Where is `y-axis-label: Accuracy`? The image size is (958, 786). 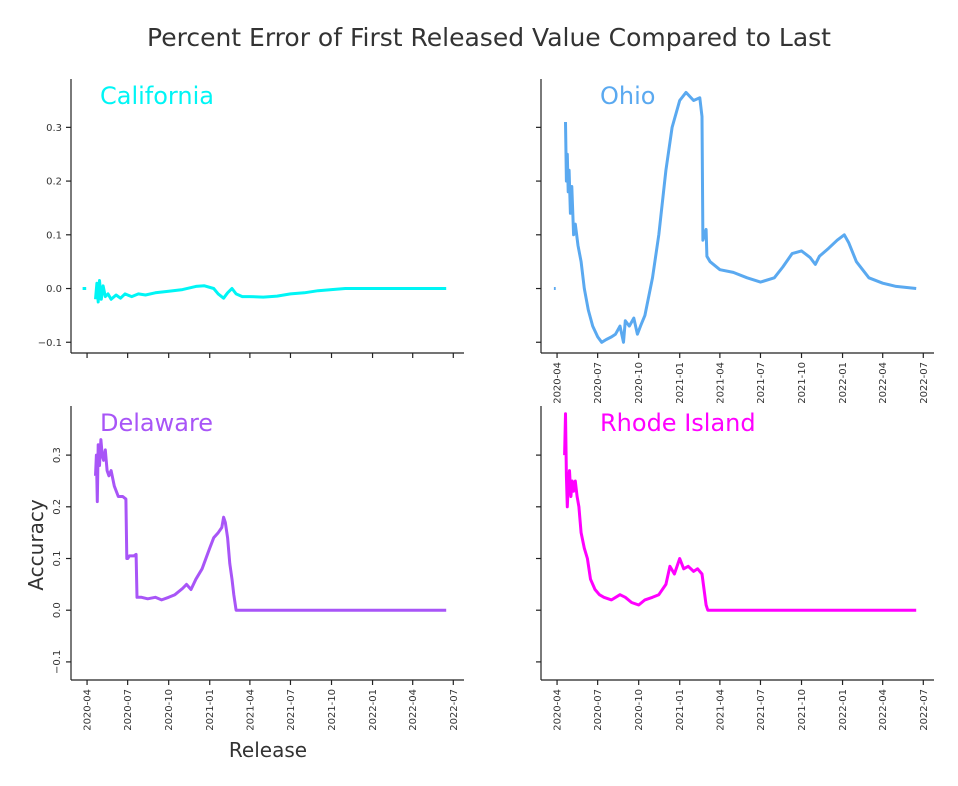
y-axis-label: Accuracy is located at coordinates (36, 544).